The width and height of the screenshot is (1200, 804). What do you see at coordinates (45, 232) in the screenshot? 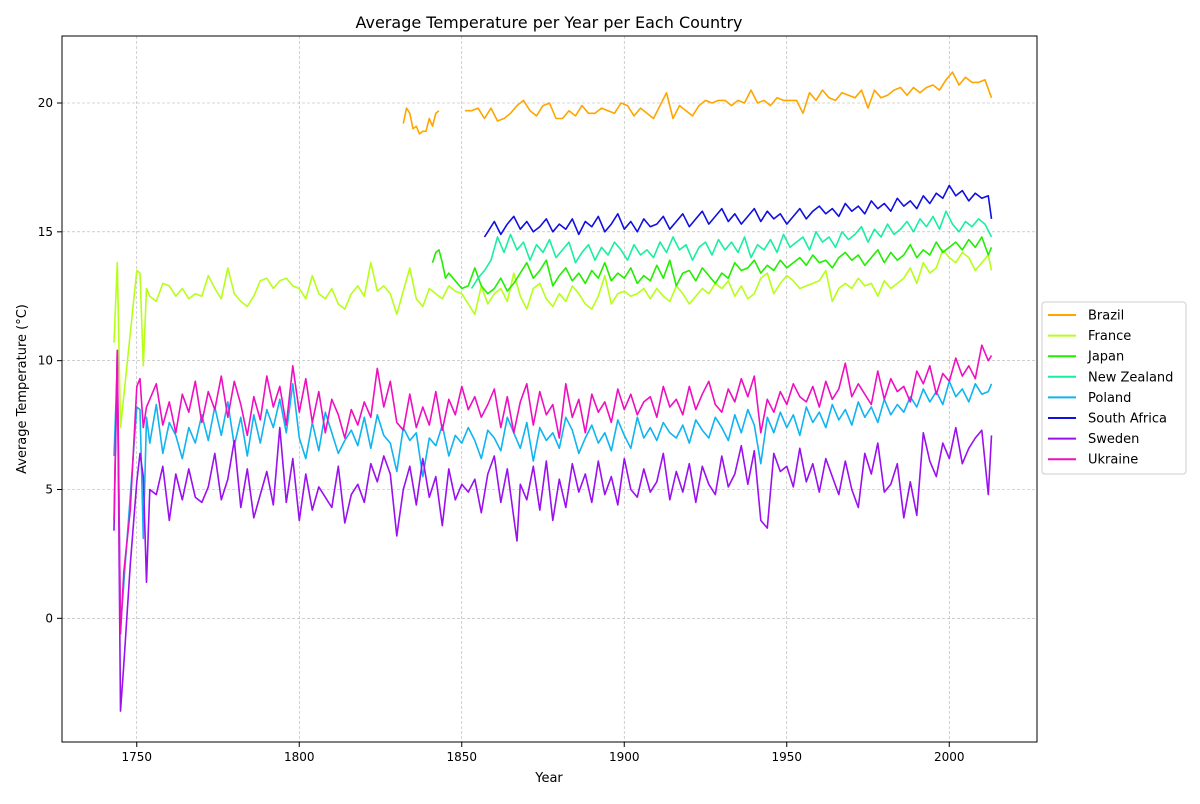
I see `y-tick-label: 15` at bounding box center [45, 232].